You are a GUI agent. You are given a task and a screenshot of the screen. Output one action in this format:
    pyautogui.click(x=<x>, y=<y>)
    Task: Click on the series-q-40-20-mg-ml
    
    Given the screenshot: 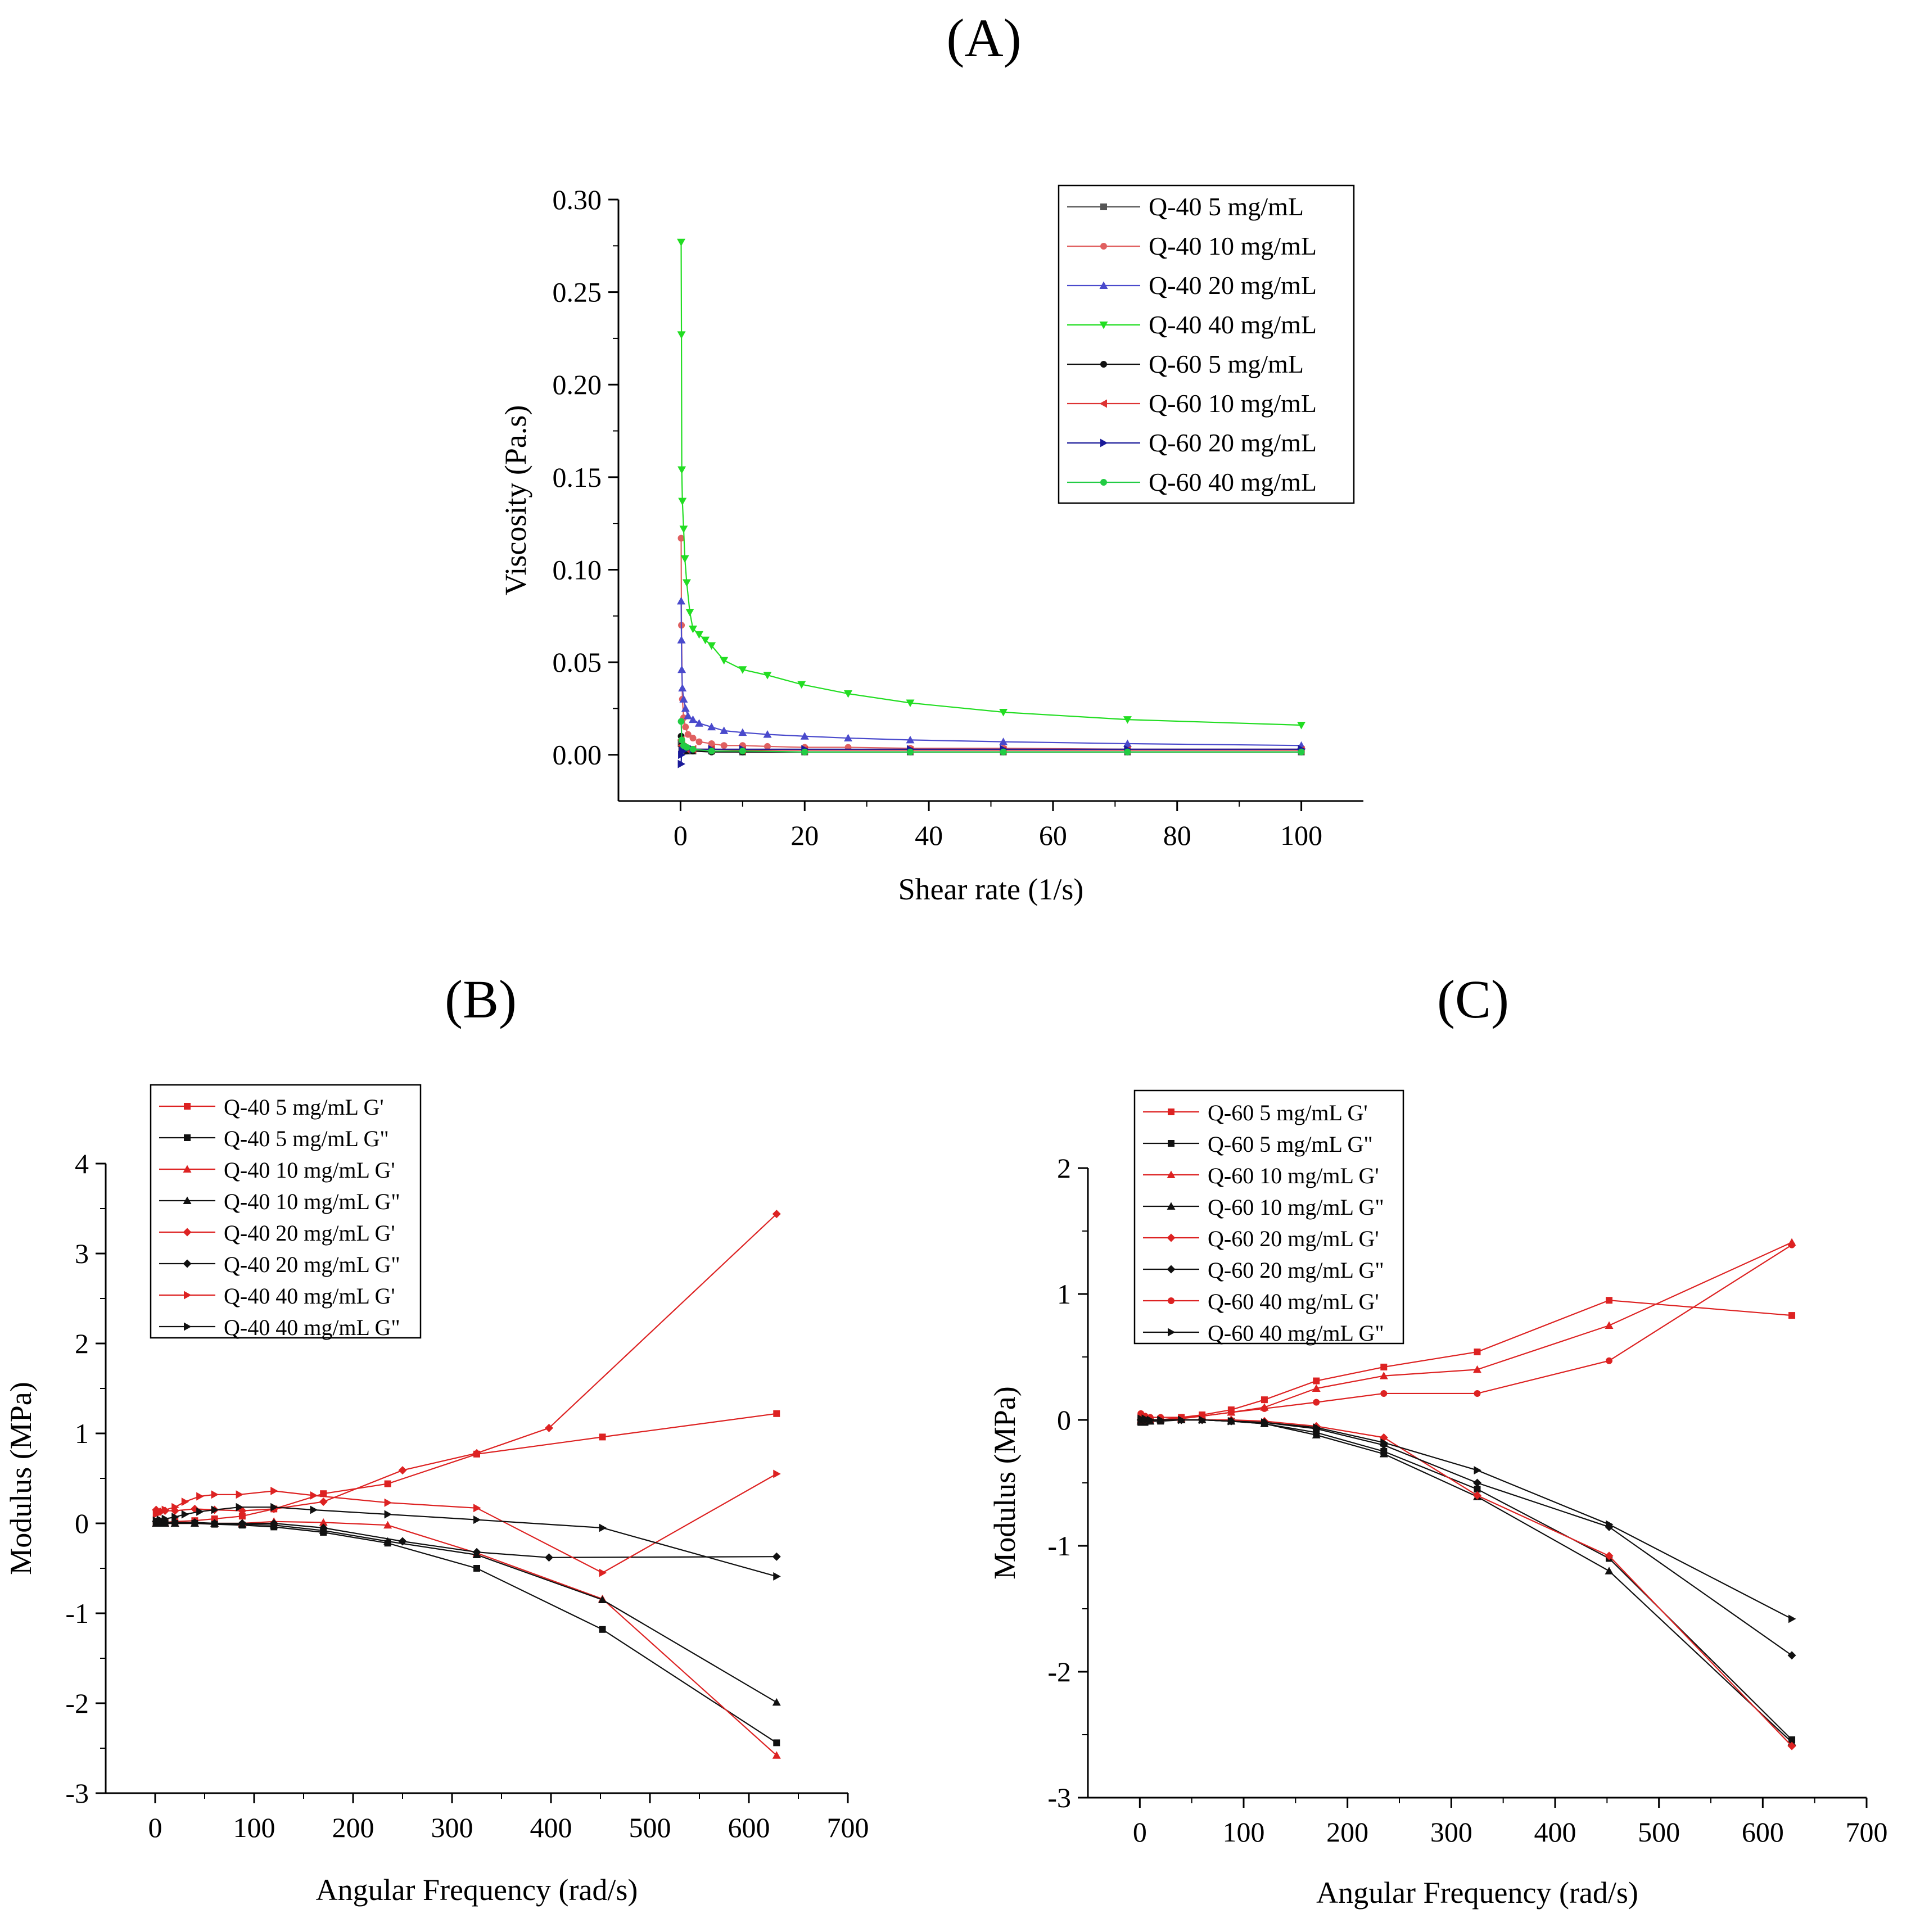 What is the action you would take?
    pyautogui.click(x=991, y=672)
    